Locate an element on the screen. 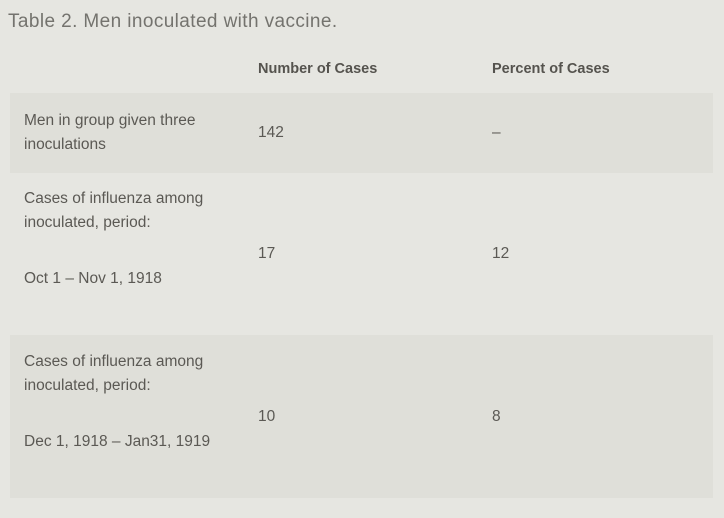 This screenshot has height=518, width=724. row-label: Men in group given three inoculations is located at coordinates (124, 133).